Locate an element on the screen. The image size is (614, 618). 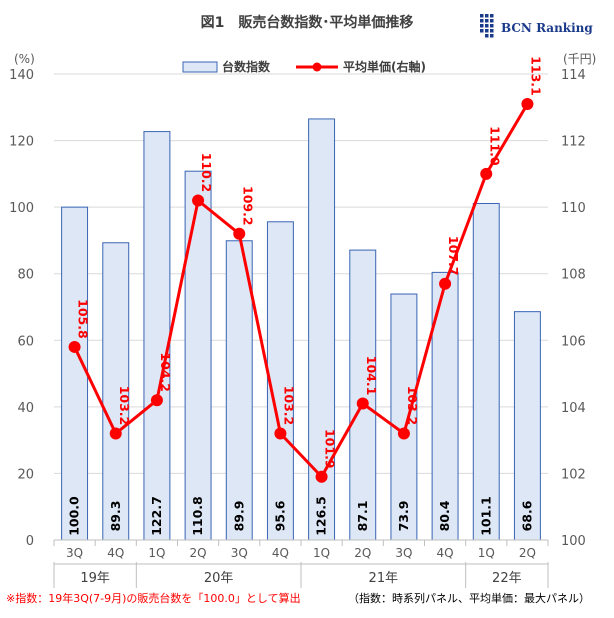
bcn-logo: BCN Ranking is located at coordinates (536, 26).